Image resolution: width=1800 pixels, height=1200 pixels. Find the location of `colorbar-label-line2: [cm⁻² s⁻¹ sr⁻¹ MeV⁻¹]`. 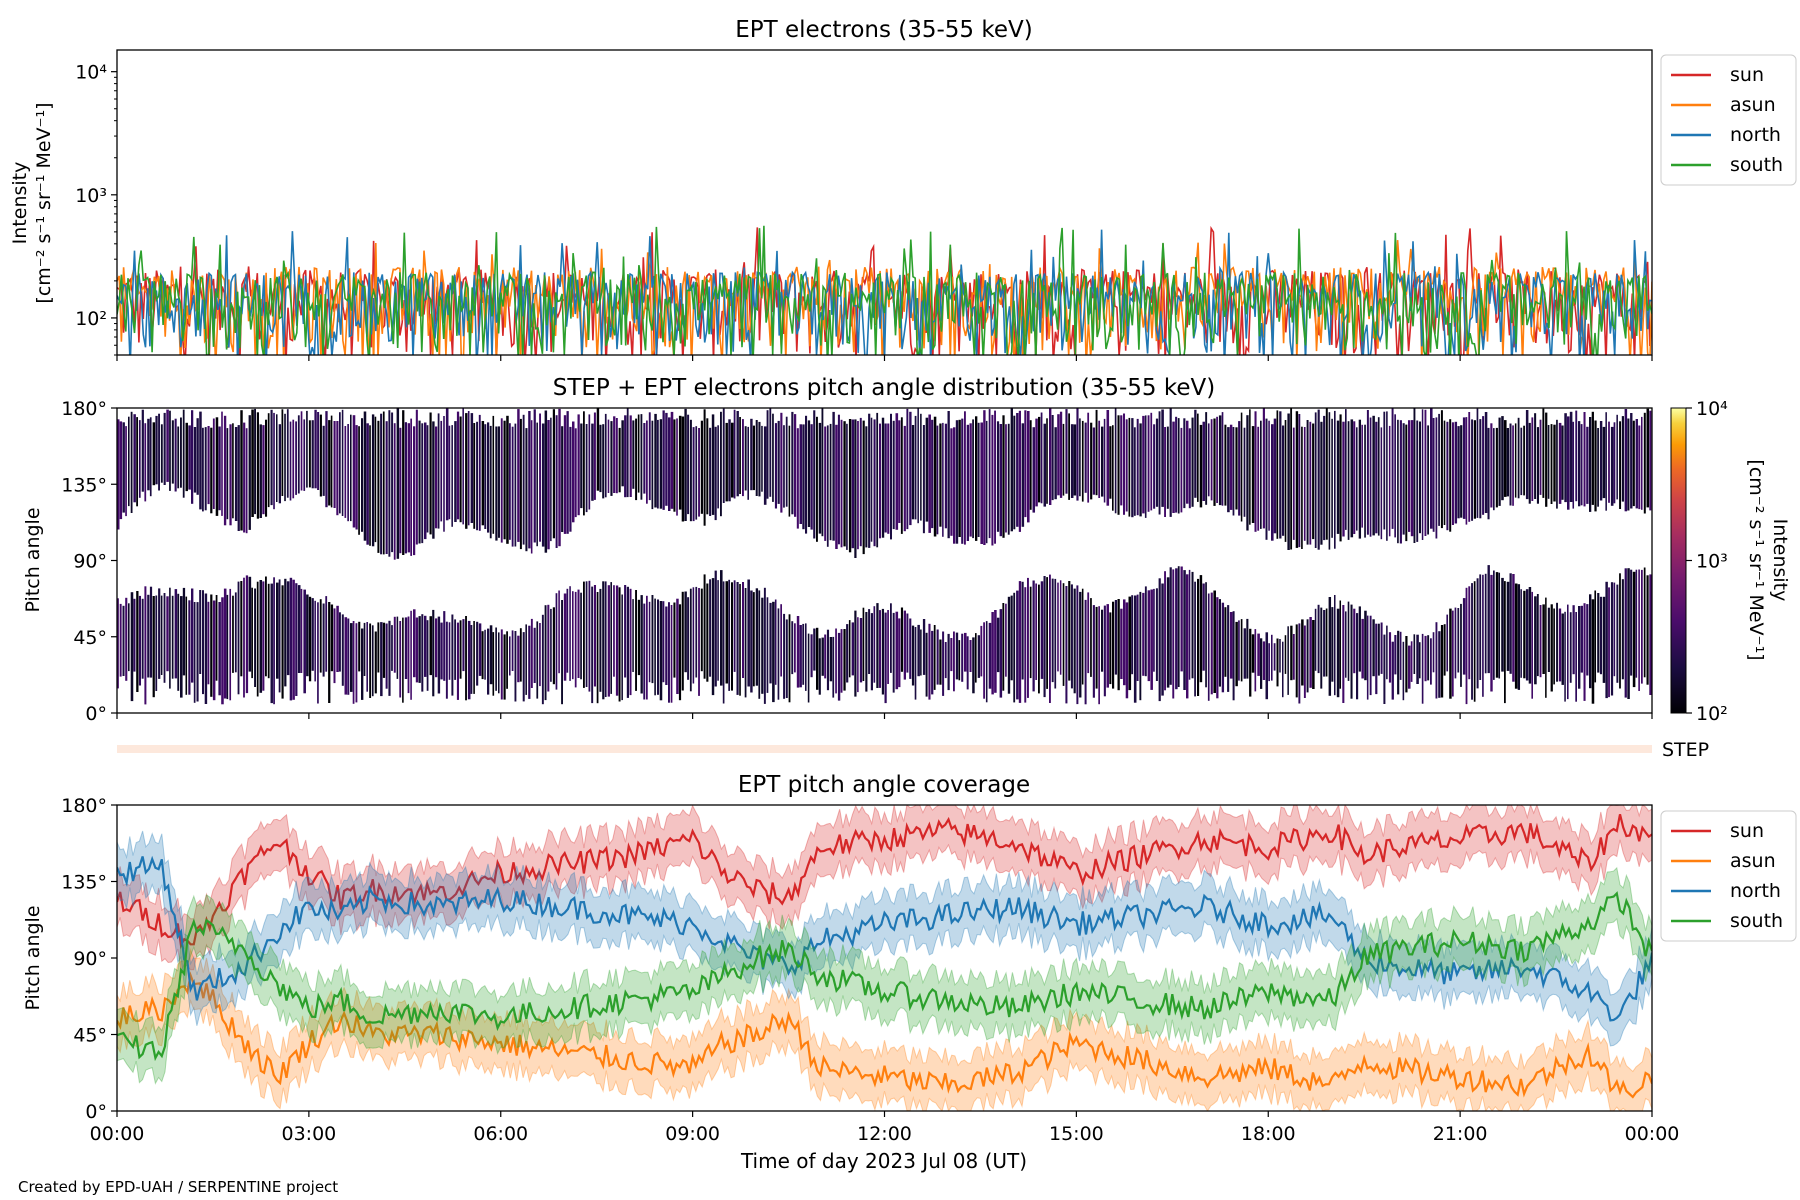

colorbar-label-line2: [cm⁻² s⁻¹ sr⁻¹ MeV⁻¹] is located at coordinates (1756, 559).